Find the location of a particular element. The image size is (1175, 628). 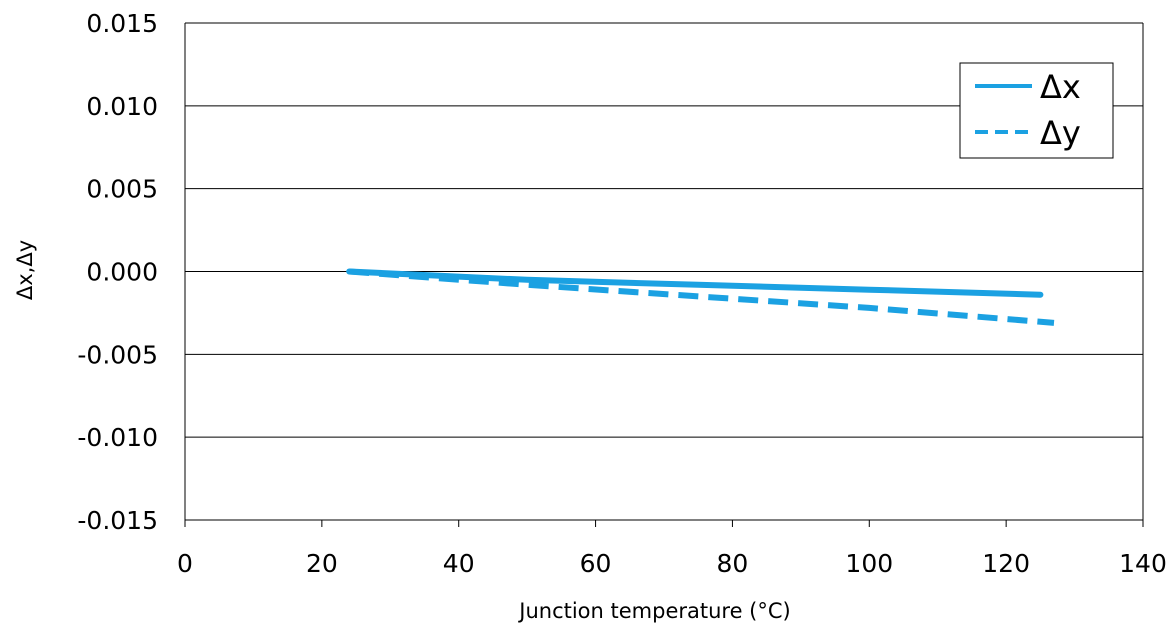

series-line-dy is located at coordinates (701, 297).